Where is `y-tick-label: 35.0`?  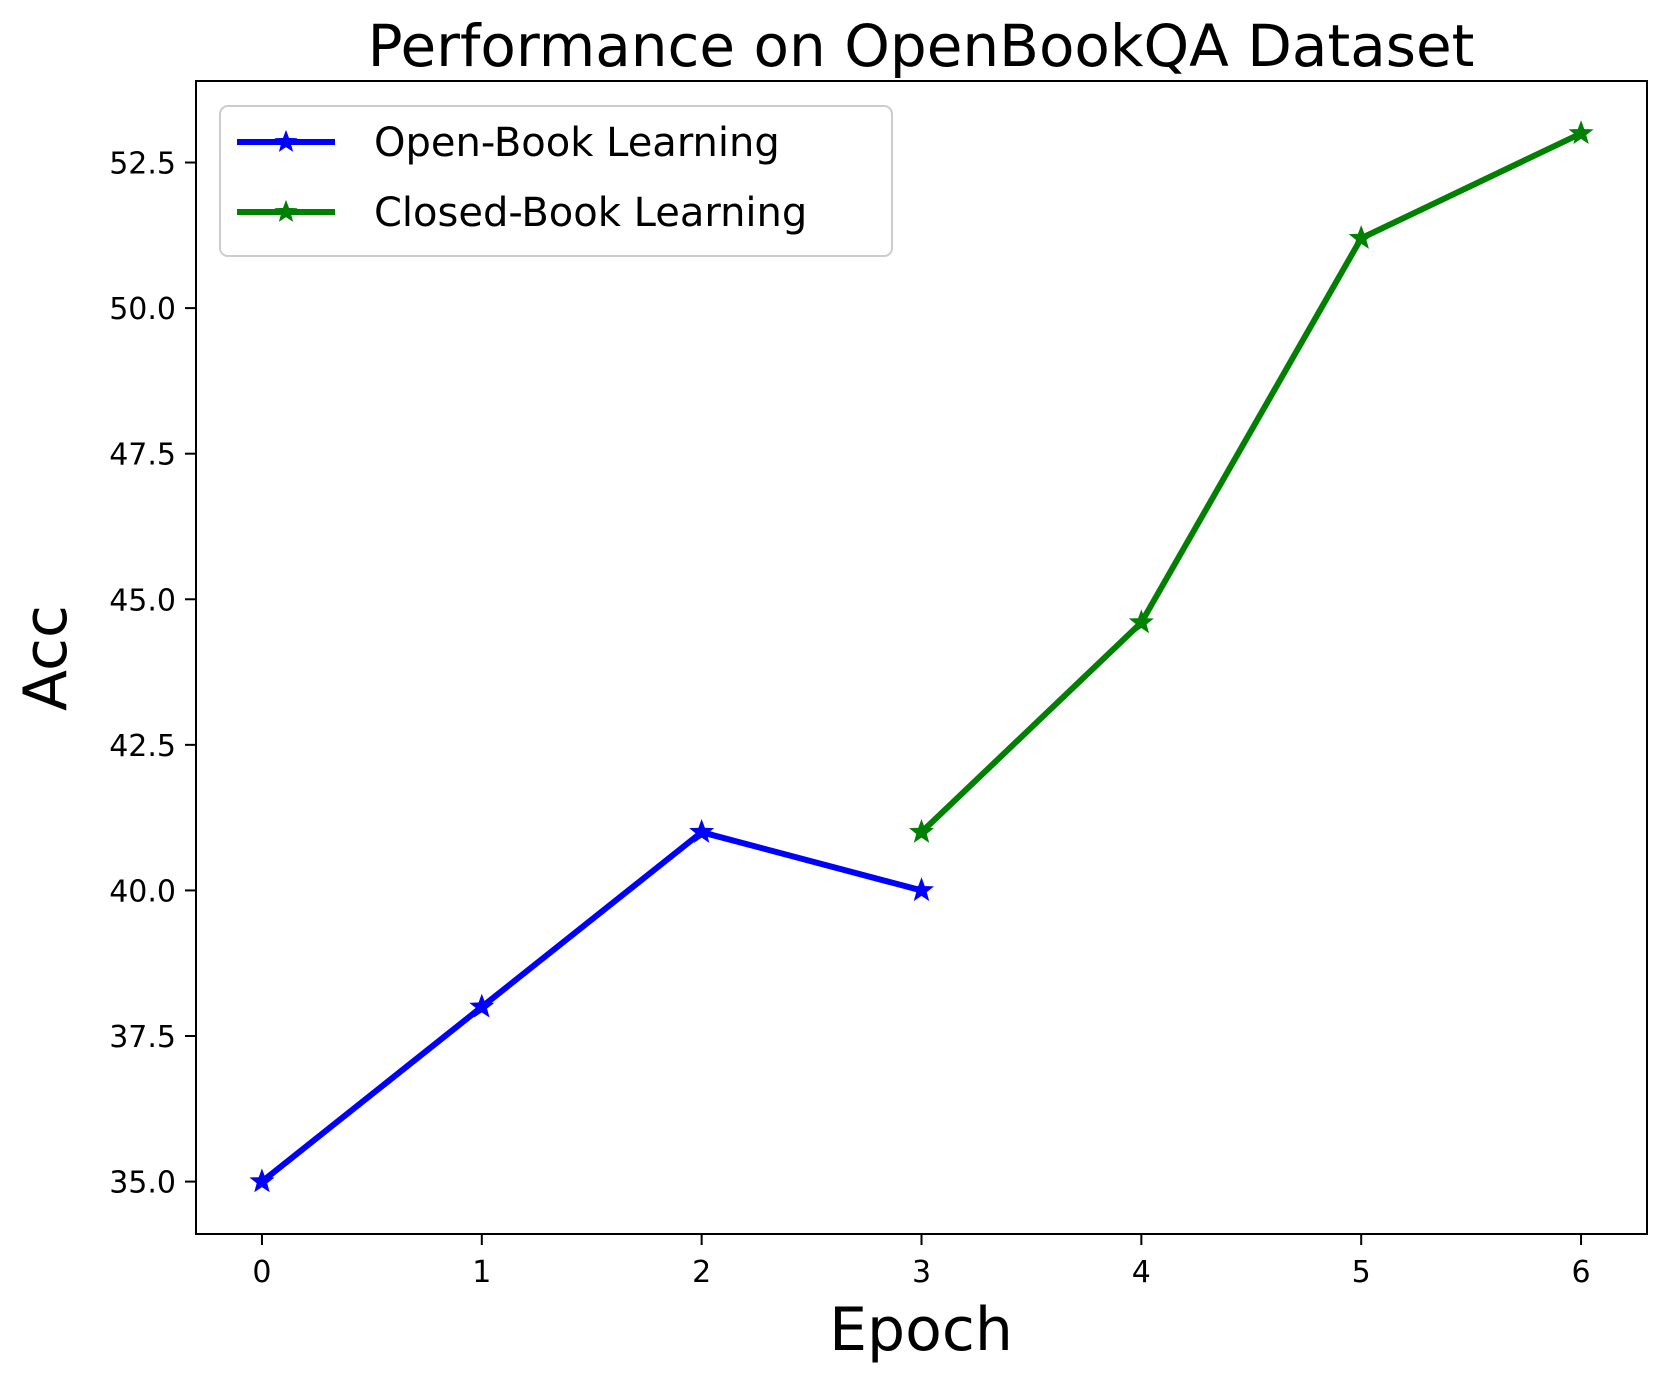 y-tick-label: 35.0 is located at coordinates (142, 1183).